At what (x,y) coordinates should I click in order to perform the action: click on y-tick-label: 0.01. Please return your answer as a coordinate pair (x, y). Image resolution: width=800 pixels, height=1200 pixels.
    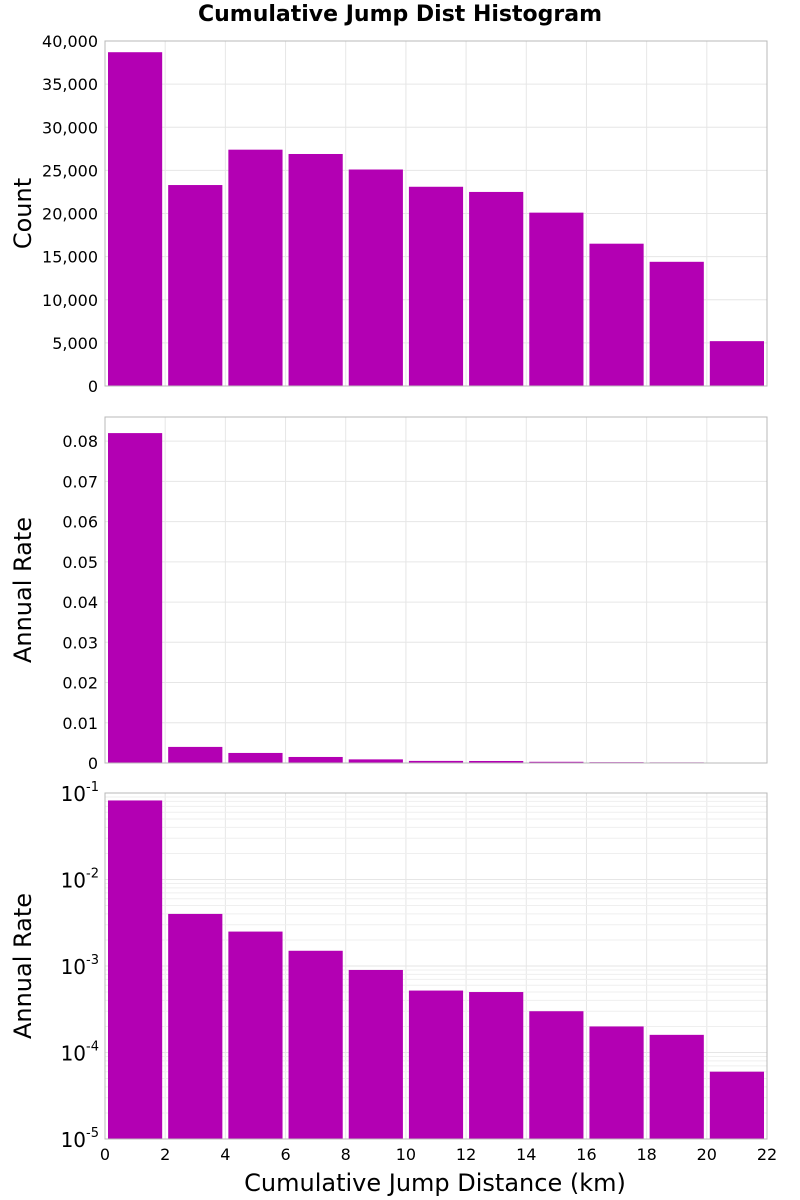
    Looking at the image, I should click on (80, 723).